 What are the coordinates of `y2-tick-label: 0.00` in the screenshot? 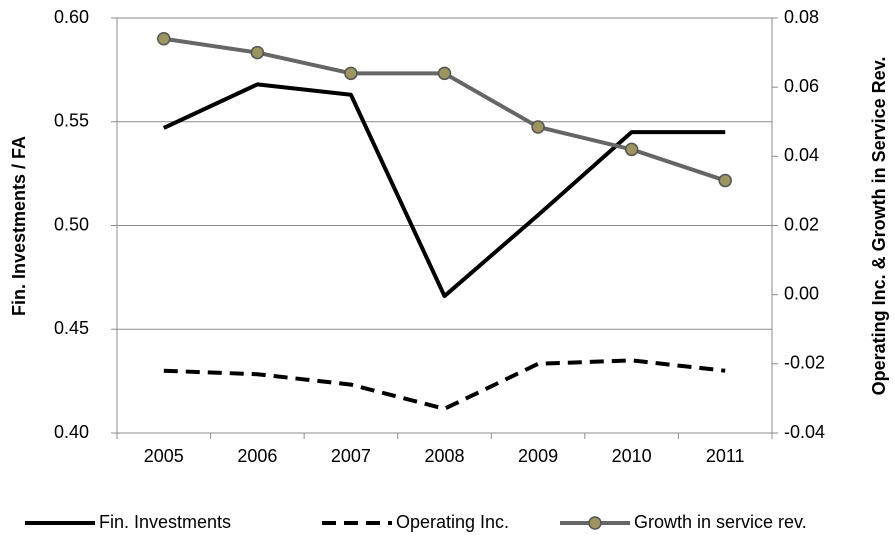 It's located at (801, 293).